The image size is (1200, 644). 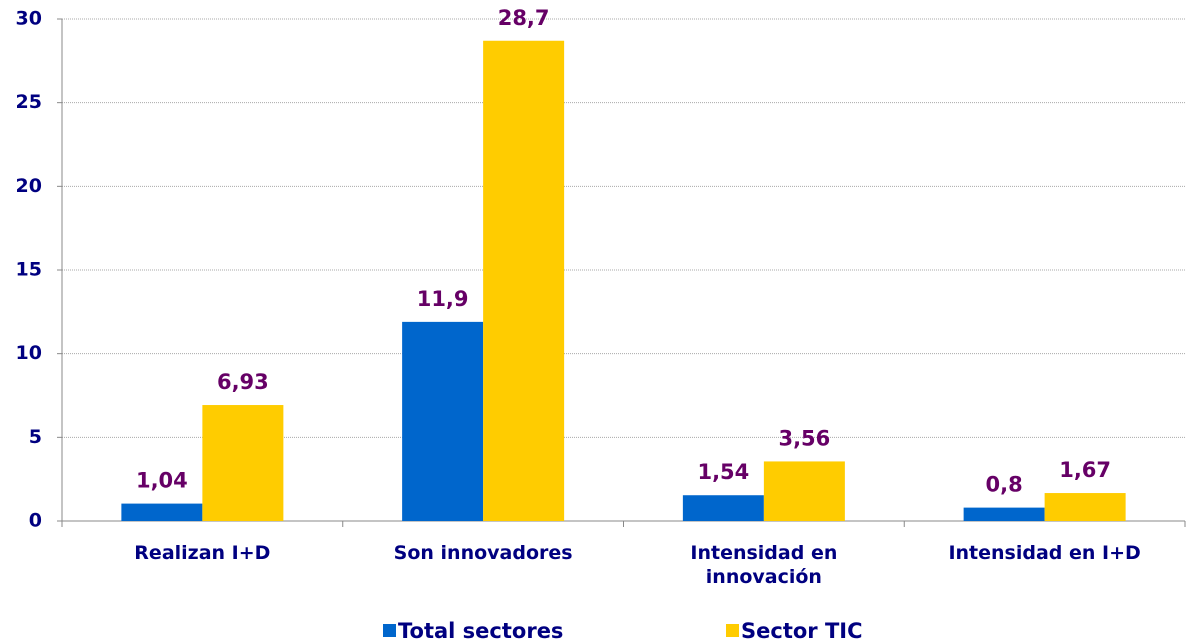 What do you see at coordinates (29, 102) in the screenshot?
I see `y-tick-label: 25` at bounding box center [29, 102].